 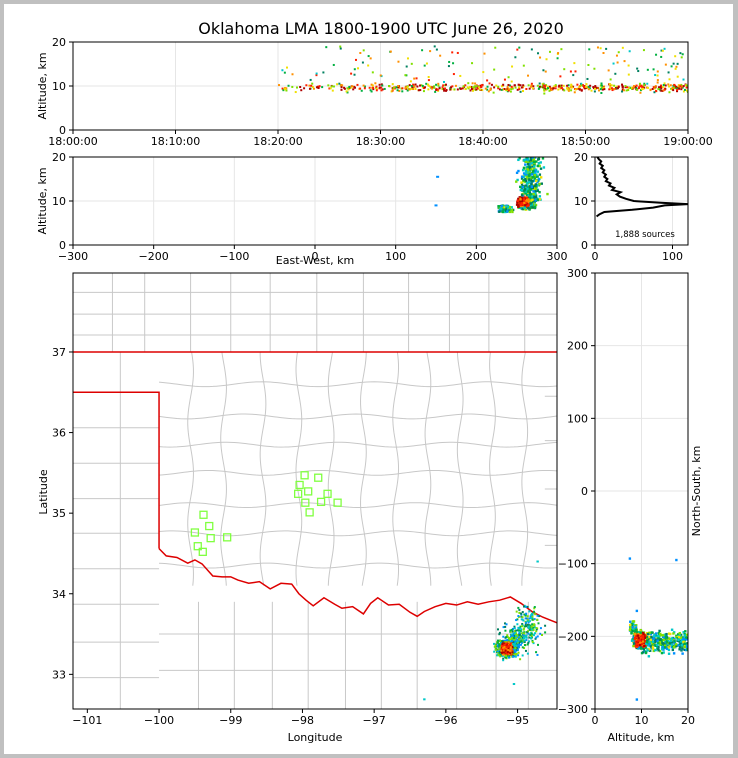 What do you see at coordinates (266, 513) in the screenshot?
I see `lma-stations` at bounding box center [266, 513].